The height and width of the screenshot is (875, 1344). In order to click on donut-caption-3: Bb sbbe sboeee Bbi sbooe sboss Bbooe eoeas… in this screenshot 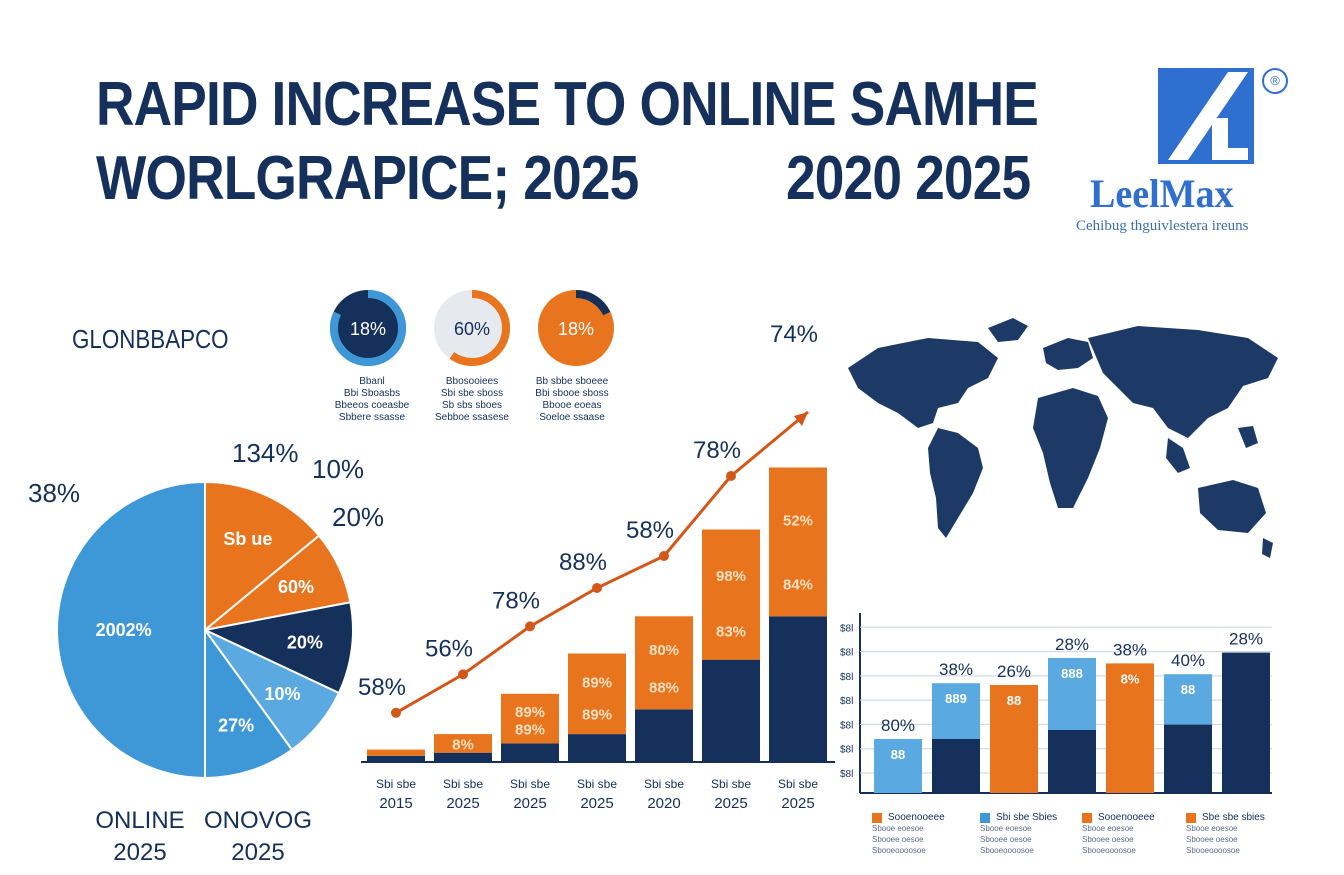, I will do `click(572, 399)`.